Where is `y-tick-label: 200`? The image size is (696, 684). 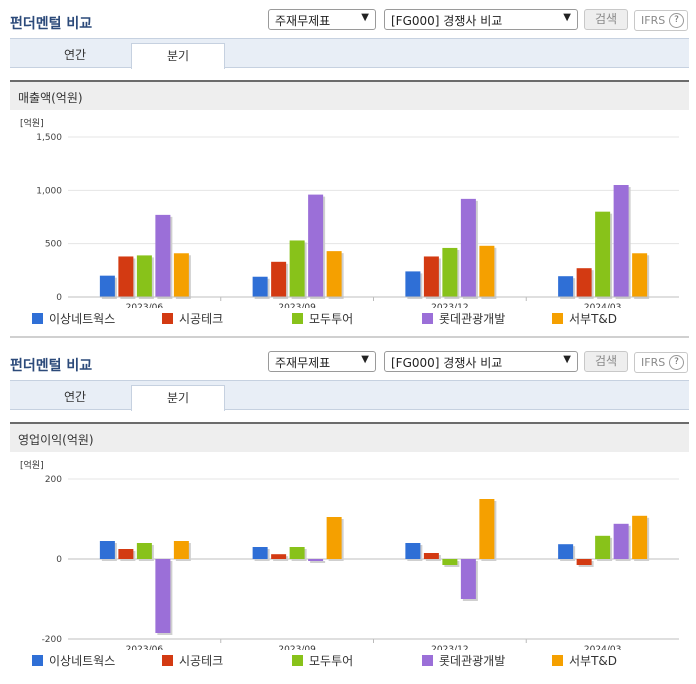 y-tick-label: 200 is located at coordinates (53, 480).